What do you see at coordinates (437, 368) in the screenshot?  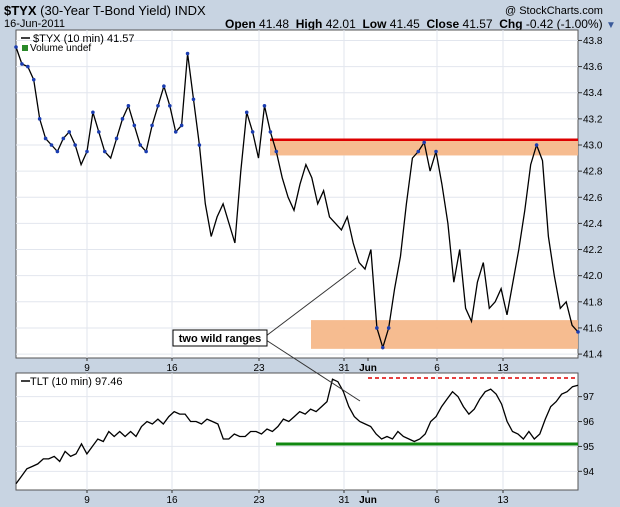 I see `tyx-panel-xtick-label: 6` at bounding box center [437, 368].